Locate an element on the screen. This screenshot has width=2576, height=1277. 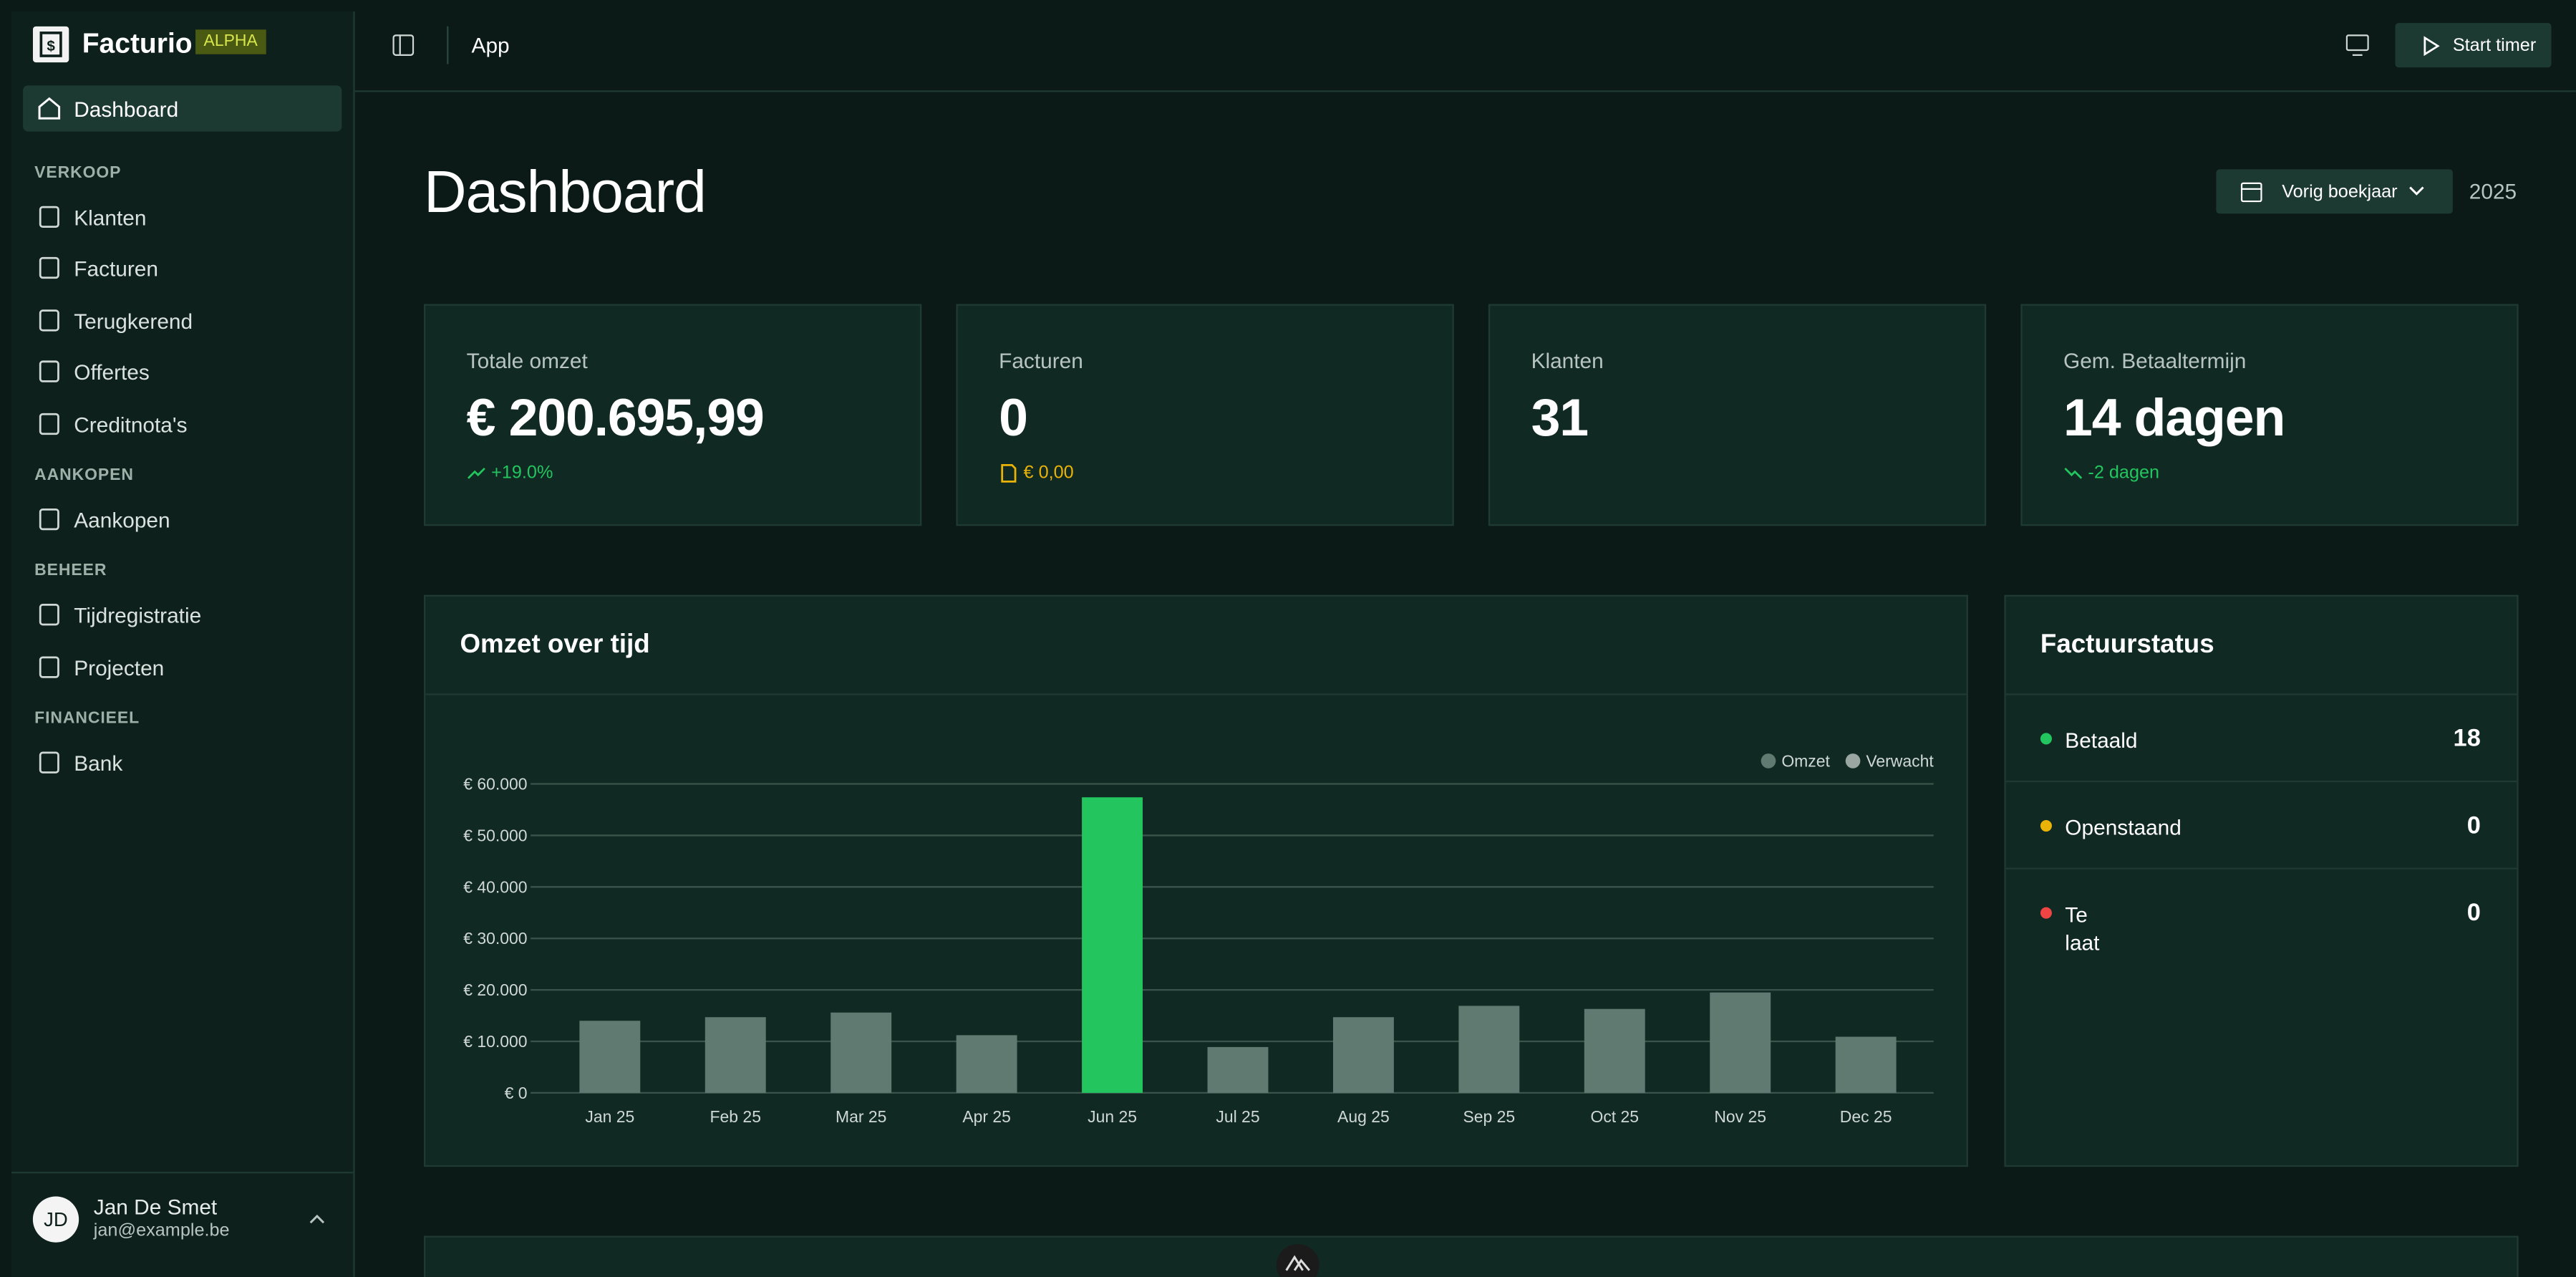
chevron is located at coordinates (317, 1219).